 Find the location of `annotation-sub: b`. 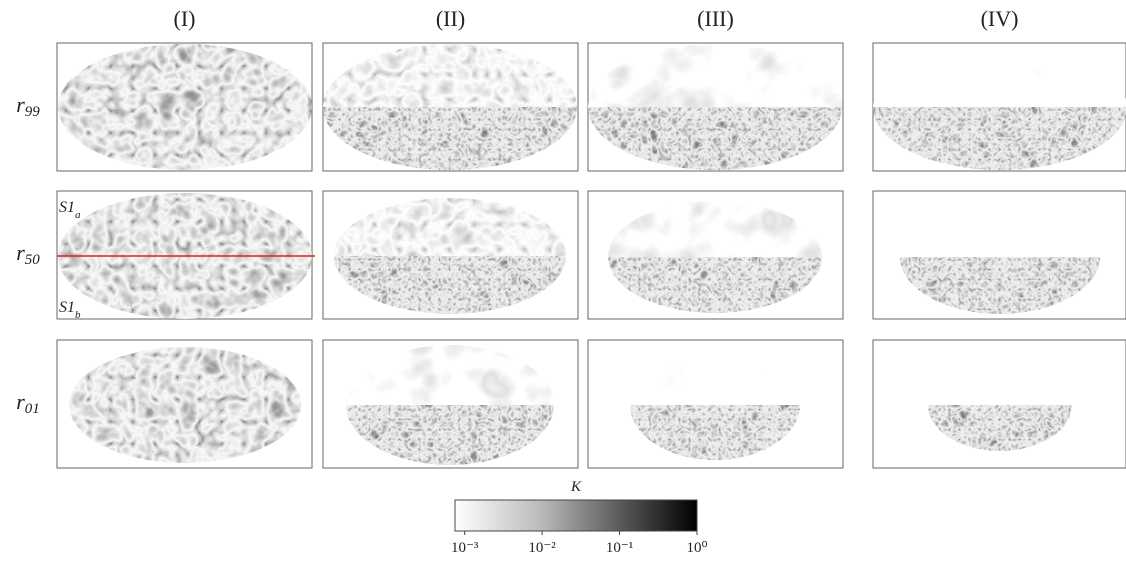

annotation-sub: b is located at coordinates (78, 315).